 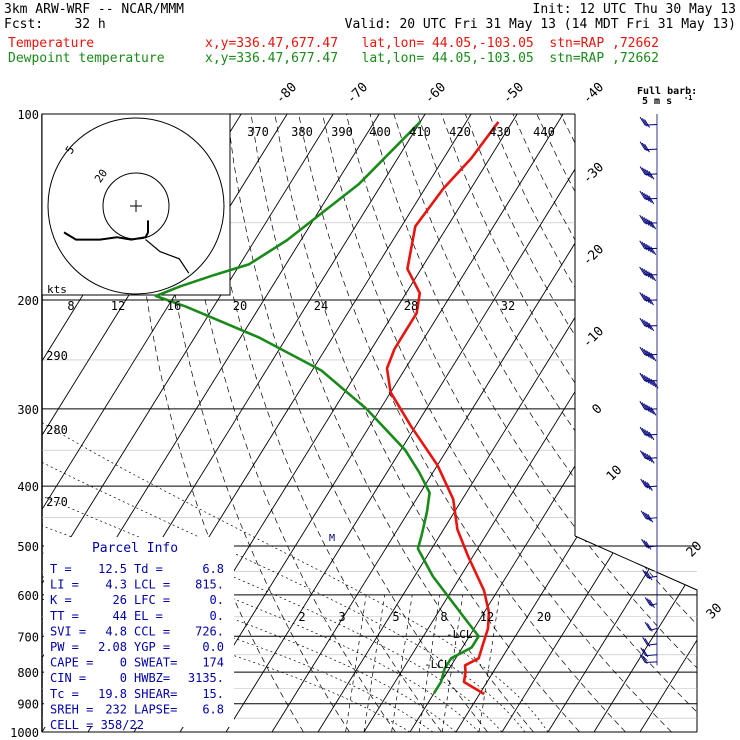 I want to click on pressure-tick-label: 400, so click(x=28, y=487).